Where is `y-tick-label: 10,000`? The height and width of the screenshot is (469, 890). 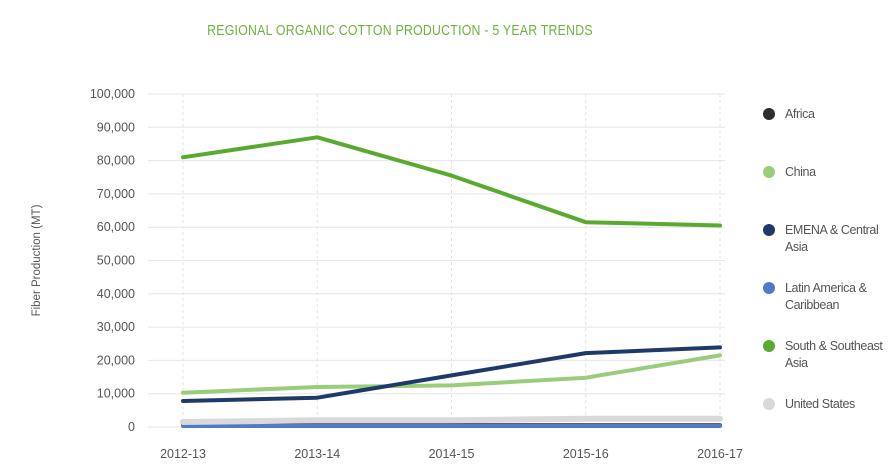
y-tick-label: 10,000 is located at coordinates (116, 394).